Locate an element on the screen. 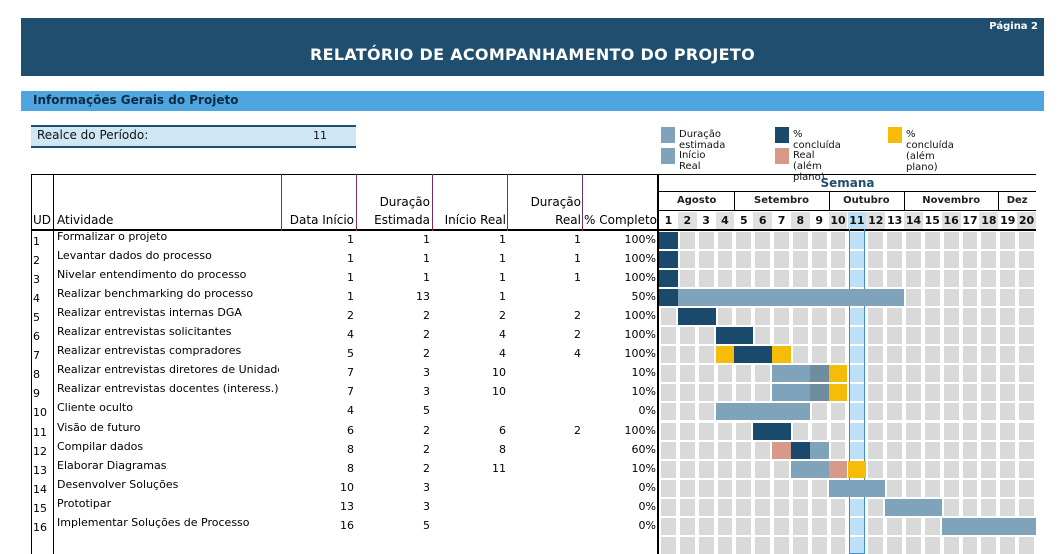 The image size is (1057, 554). row-percent: 10% is located at coordinates (643, 373).